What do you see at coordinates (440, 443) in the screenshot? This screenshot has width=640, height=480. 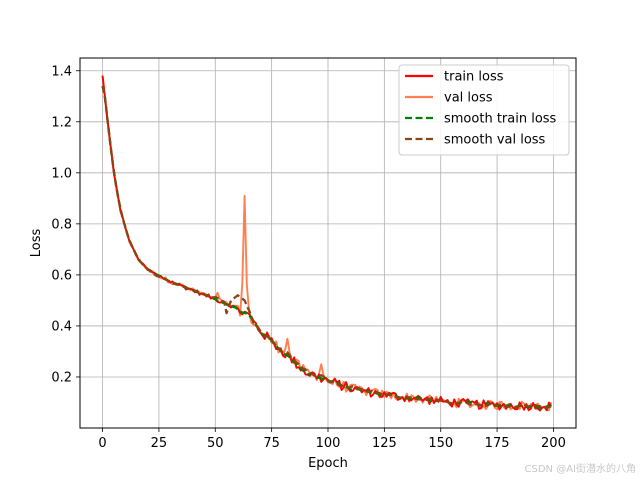 I see `x-tick-label: 150` at bounding box center [440, 443].